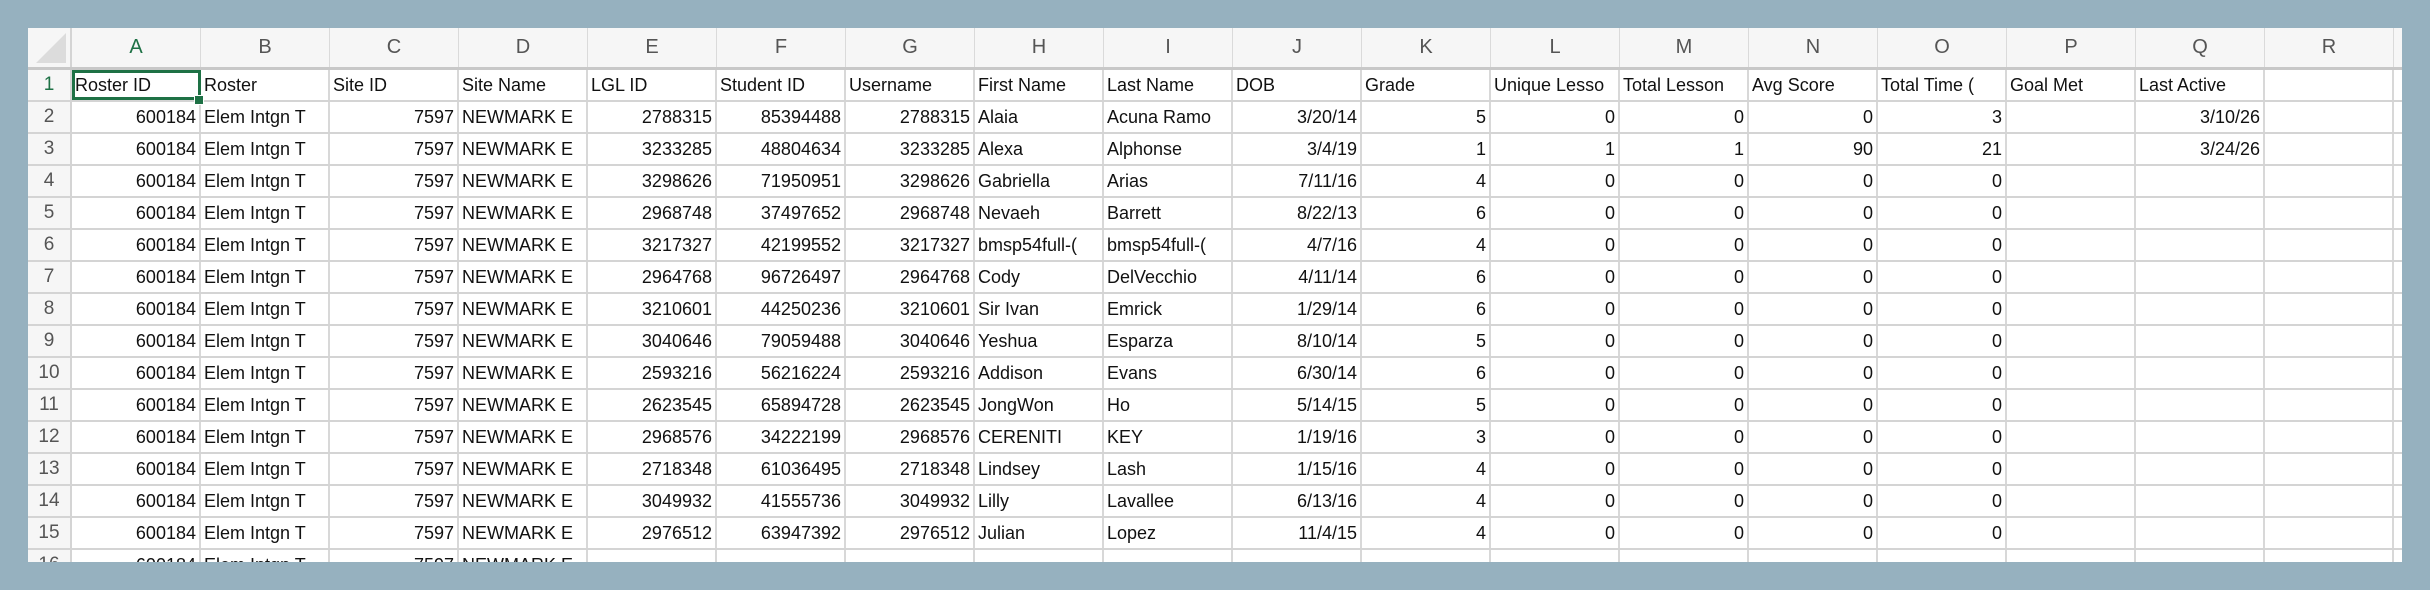  Describe the element at coordinates (50, 373) in the screenshot. I see `row-header: 10` at that location.